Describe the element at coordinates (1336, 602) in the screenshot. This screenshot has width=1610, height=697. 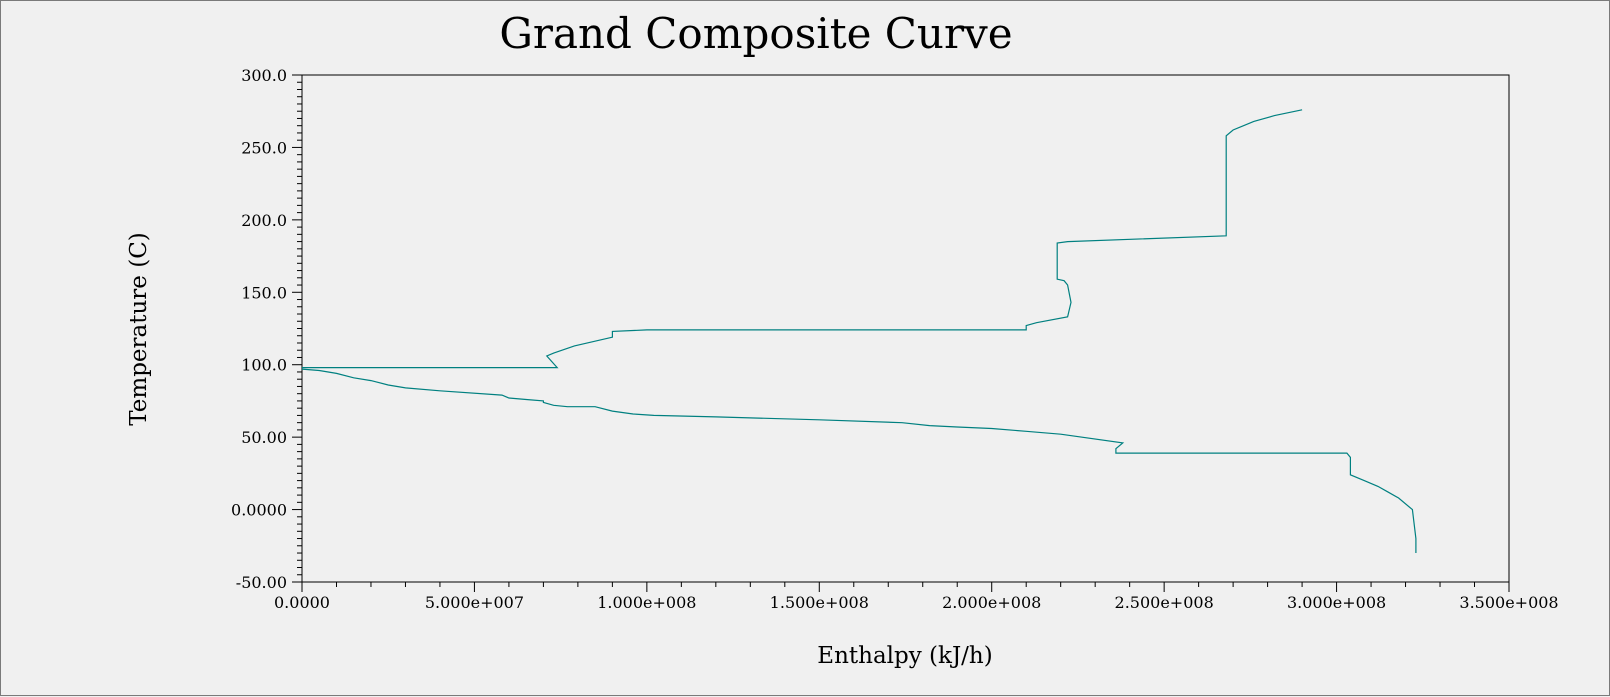
I see `x-tick-label: 3.000e+008` at that location.